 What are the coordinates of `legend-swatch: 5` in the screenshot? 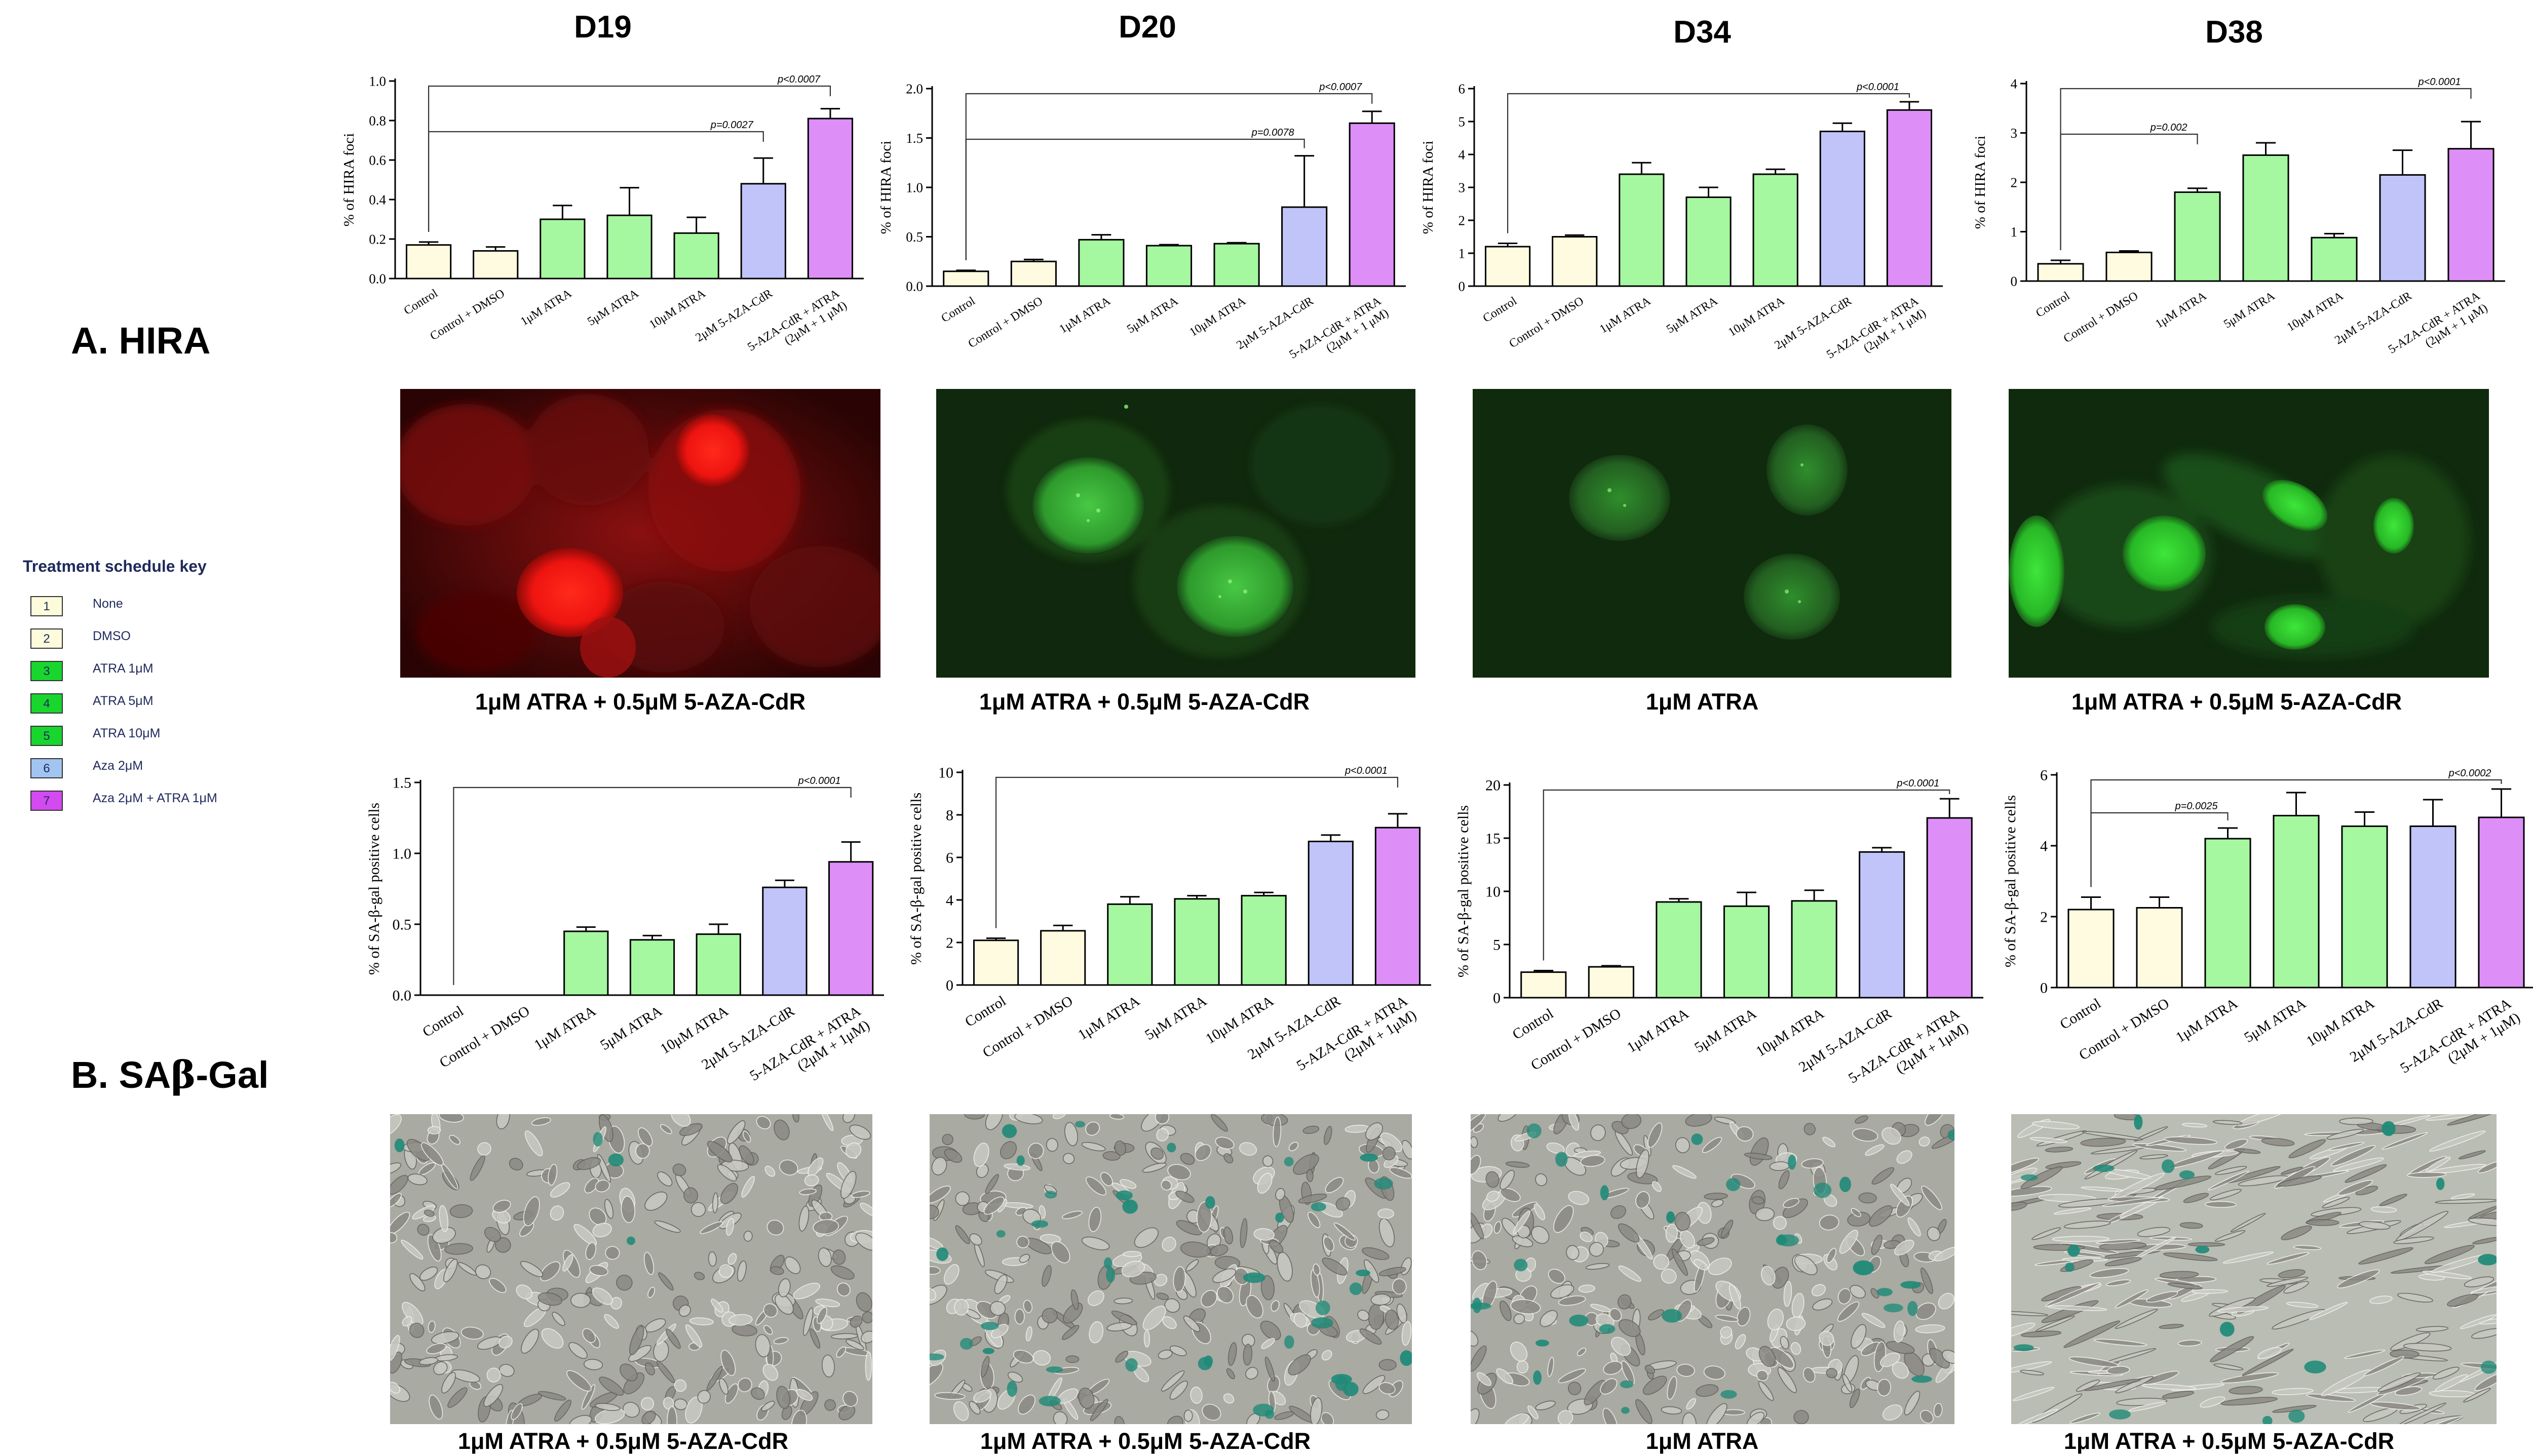 It's located at (46, 736).